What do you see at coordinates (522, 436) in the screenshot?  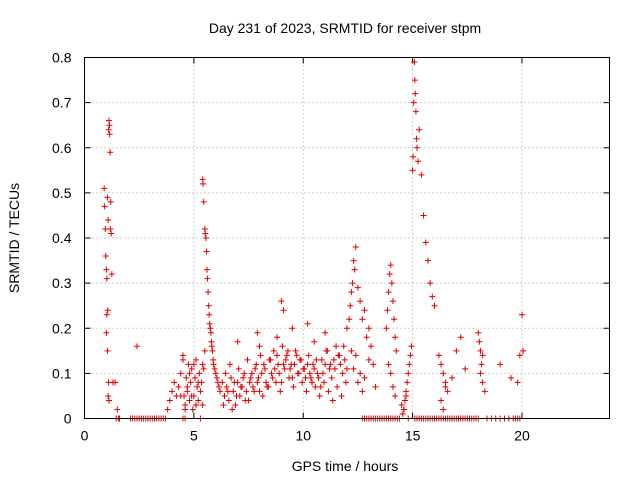 I see `x-tick-label: 20` at bounding box center [522, 436].